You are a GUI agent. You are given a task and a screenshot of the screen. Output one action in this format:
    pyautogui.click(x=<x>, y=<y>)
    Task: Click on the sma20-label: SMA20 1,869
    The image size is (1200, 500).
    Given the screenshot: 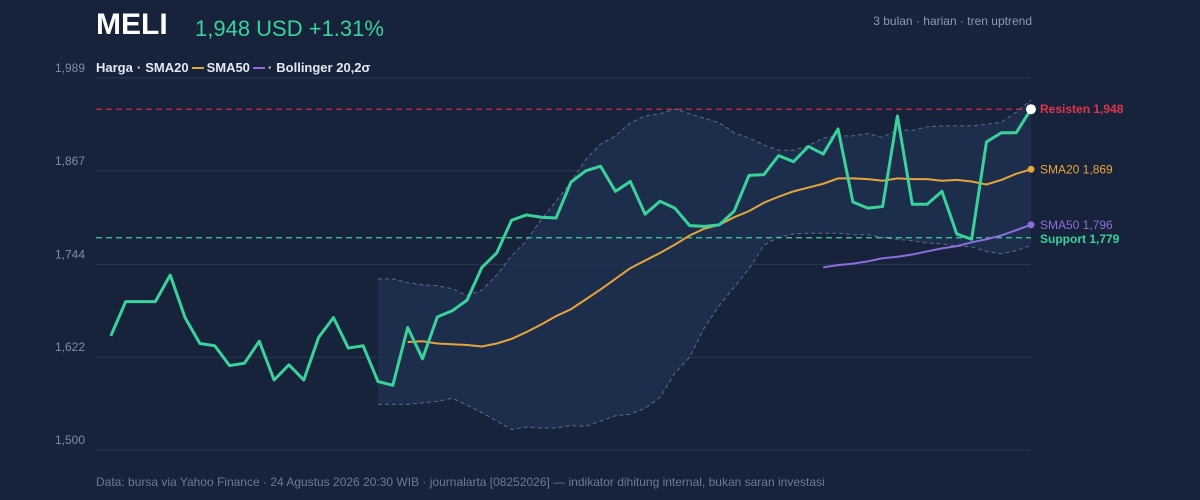 What is the action you would take?
    pyautogui.click(x=1076, y=169)
    